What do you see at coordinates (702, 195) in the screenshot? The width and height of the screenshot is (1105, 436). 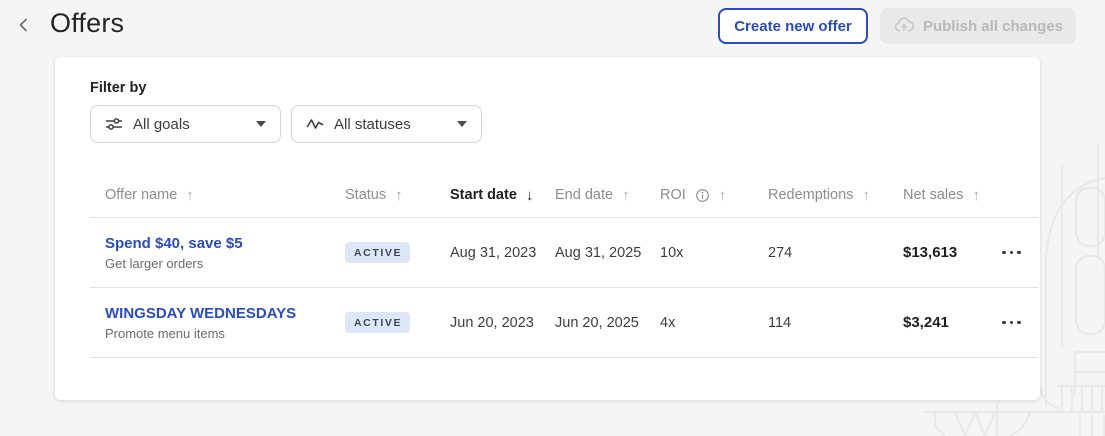 I see `info-icon` at bounding box center [702, 195].